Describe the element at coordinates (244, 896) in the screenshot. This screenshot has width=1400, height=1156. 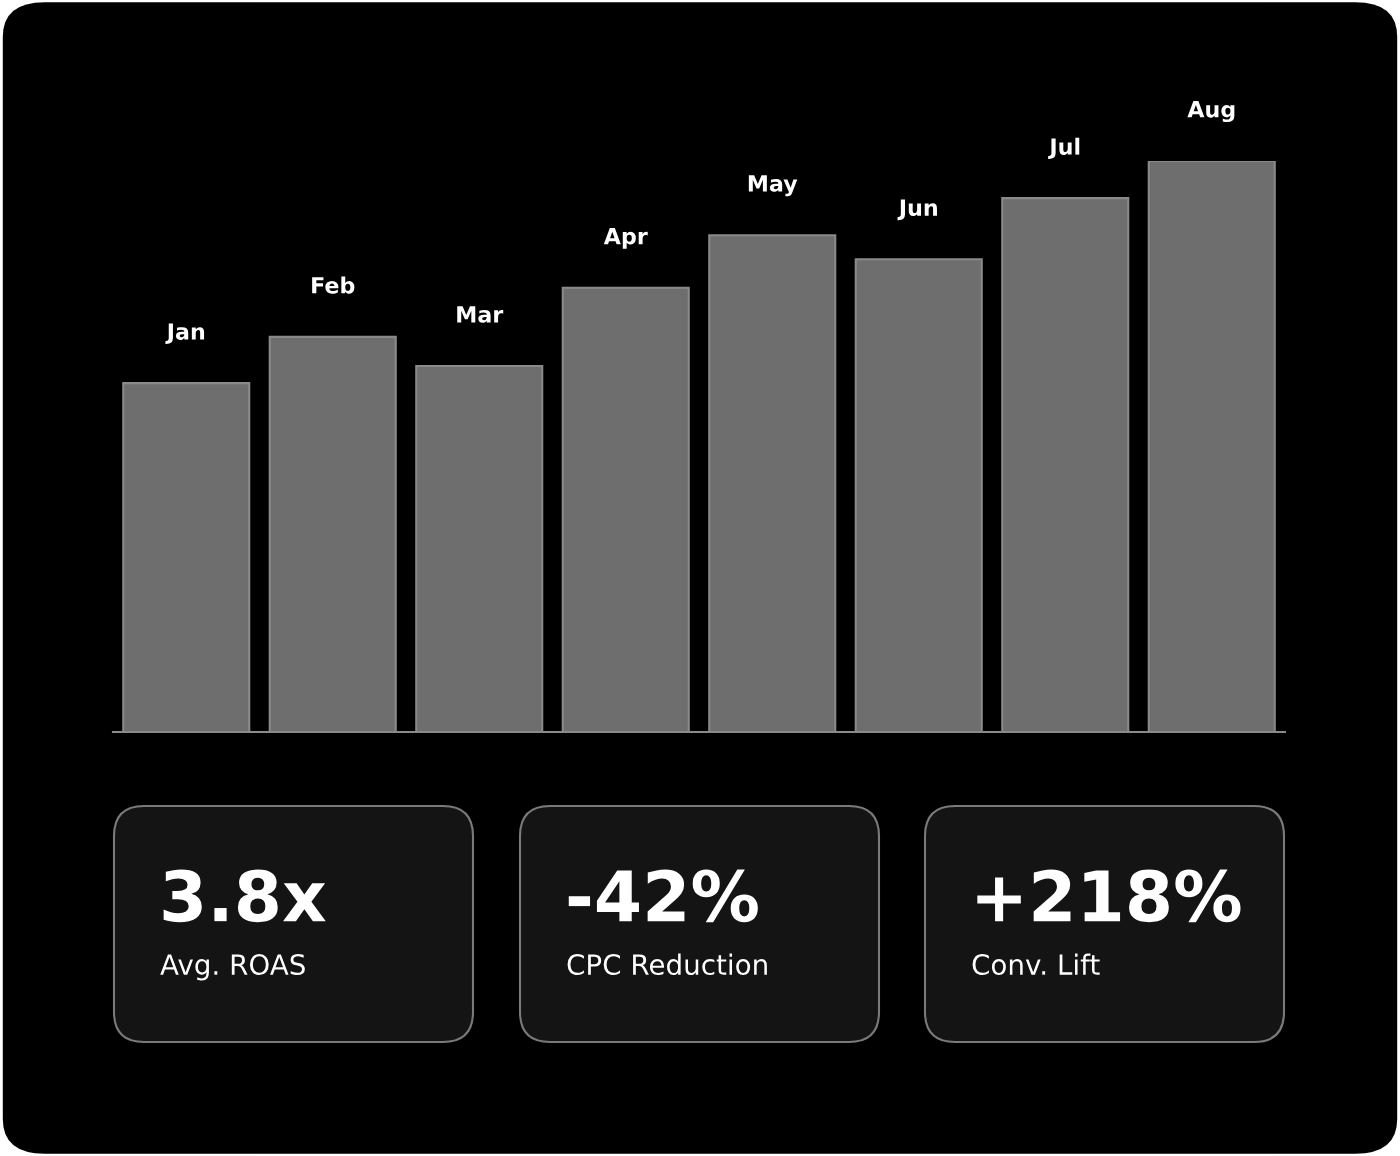
I see `text: 3.8x` at that location.